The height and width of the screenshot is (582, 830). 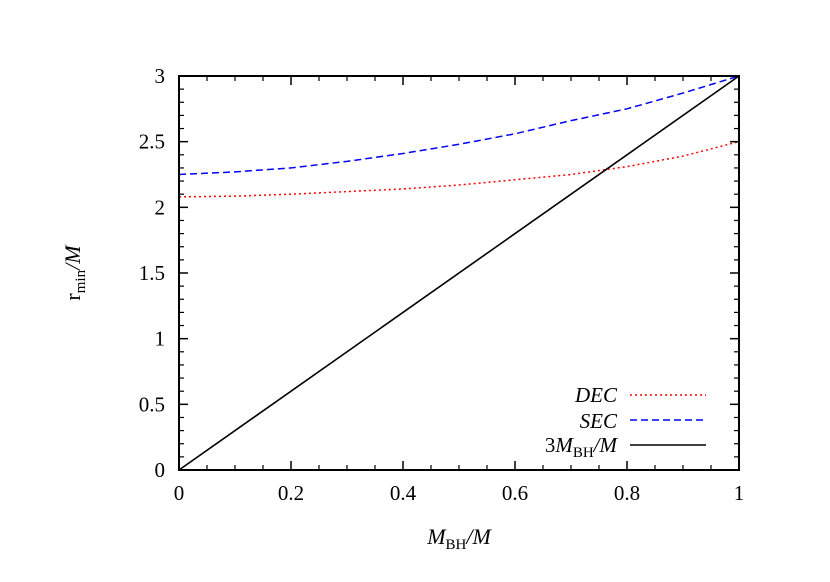 What do you see at coordinates (179, 493) in the screenshot?
I see `x-tick-label: 0` at bounding box center [179, 493].